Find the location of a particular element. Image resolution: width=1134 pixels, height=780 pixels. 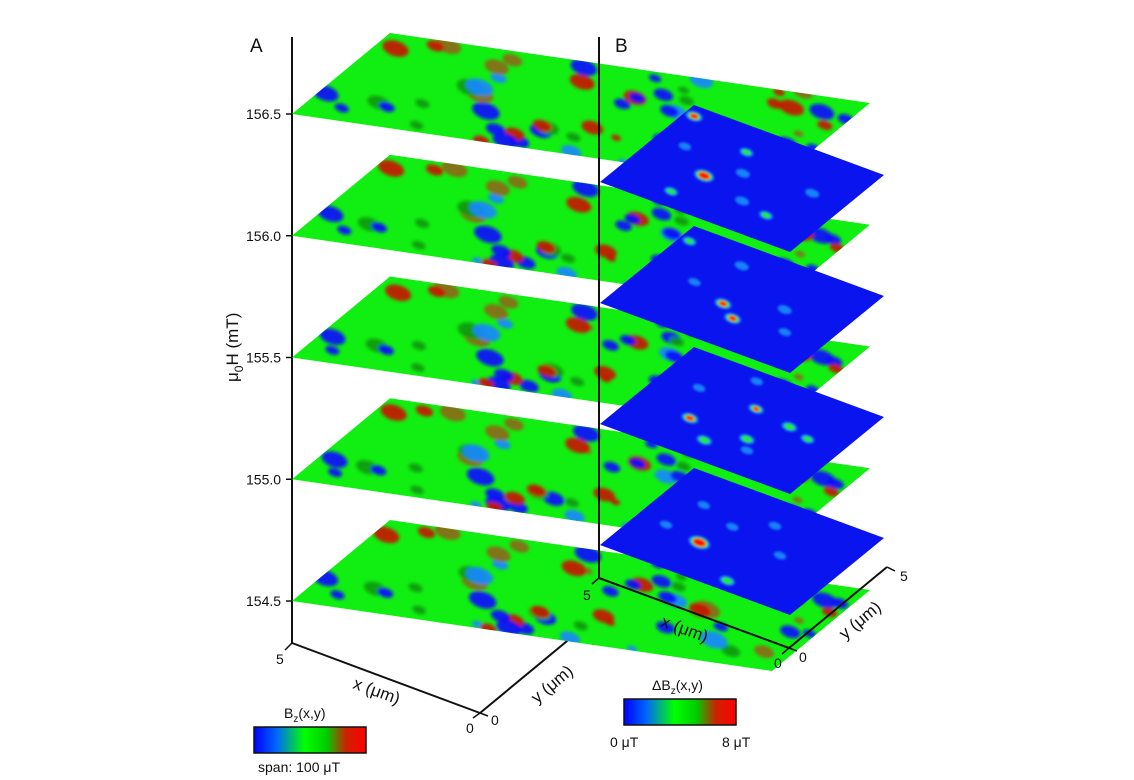

panel-a-x-tick-max is located at coordinates (288, 646).